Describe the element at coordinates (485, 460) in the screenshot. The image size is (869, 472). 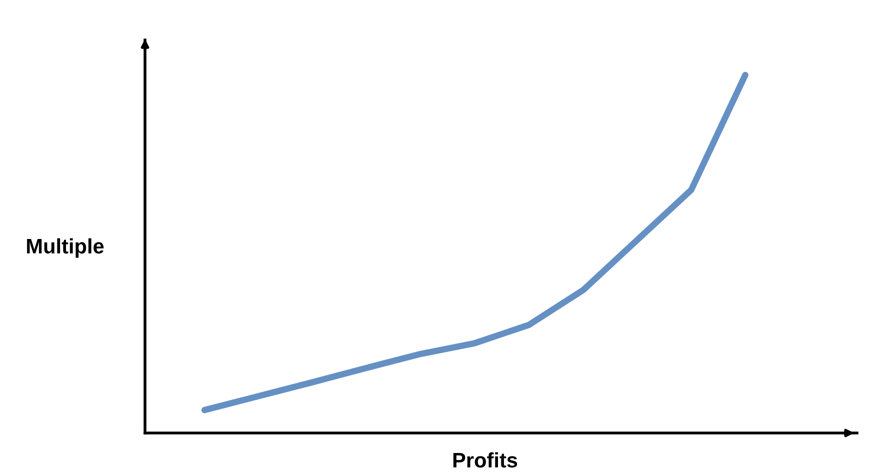
I see `x-axis-title: Profits` at that location.